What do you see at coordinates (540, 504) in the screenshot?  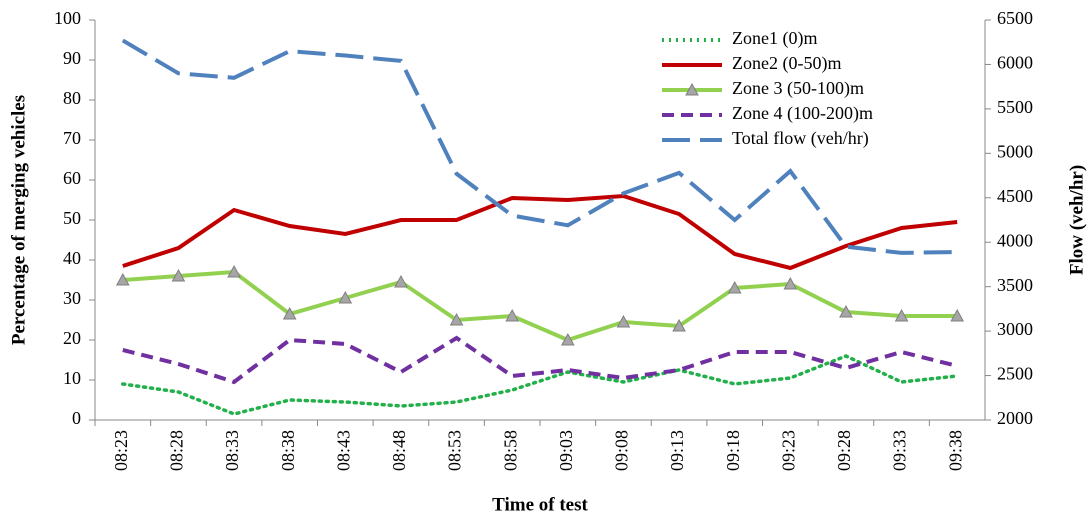 I see `x-axis-title: Time of test` at bounding box center [540, 504].